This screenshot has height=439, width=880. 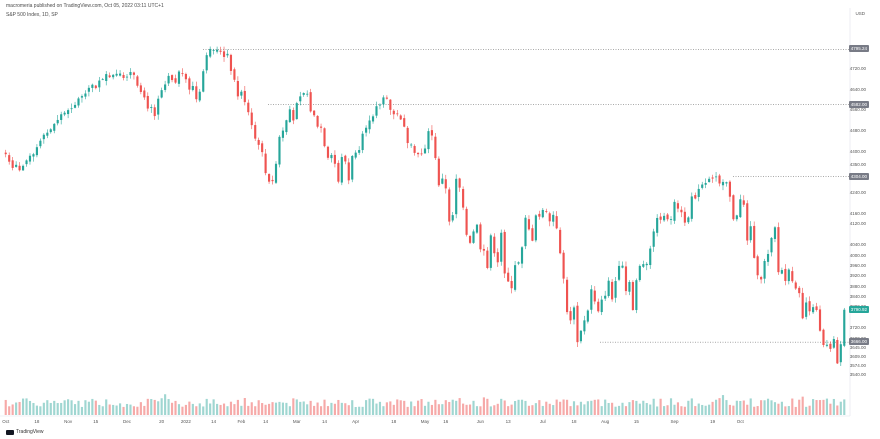 What do you see at coordinates (241, 421) in the screenshot?
I see `x-tick-label: Feb` at bounding box center [241, 421].